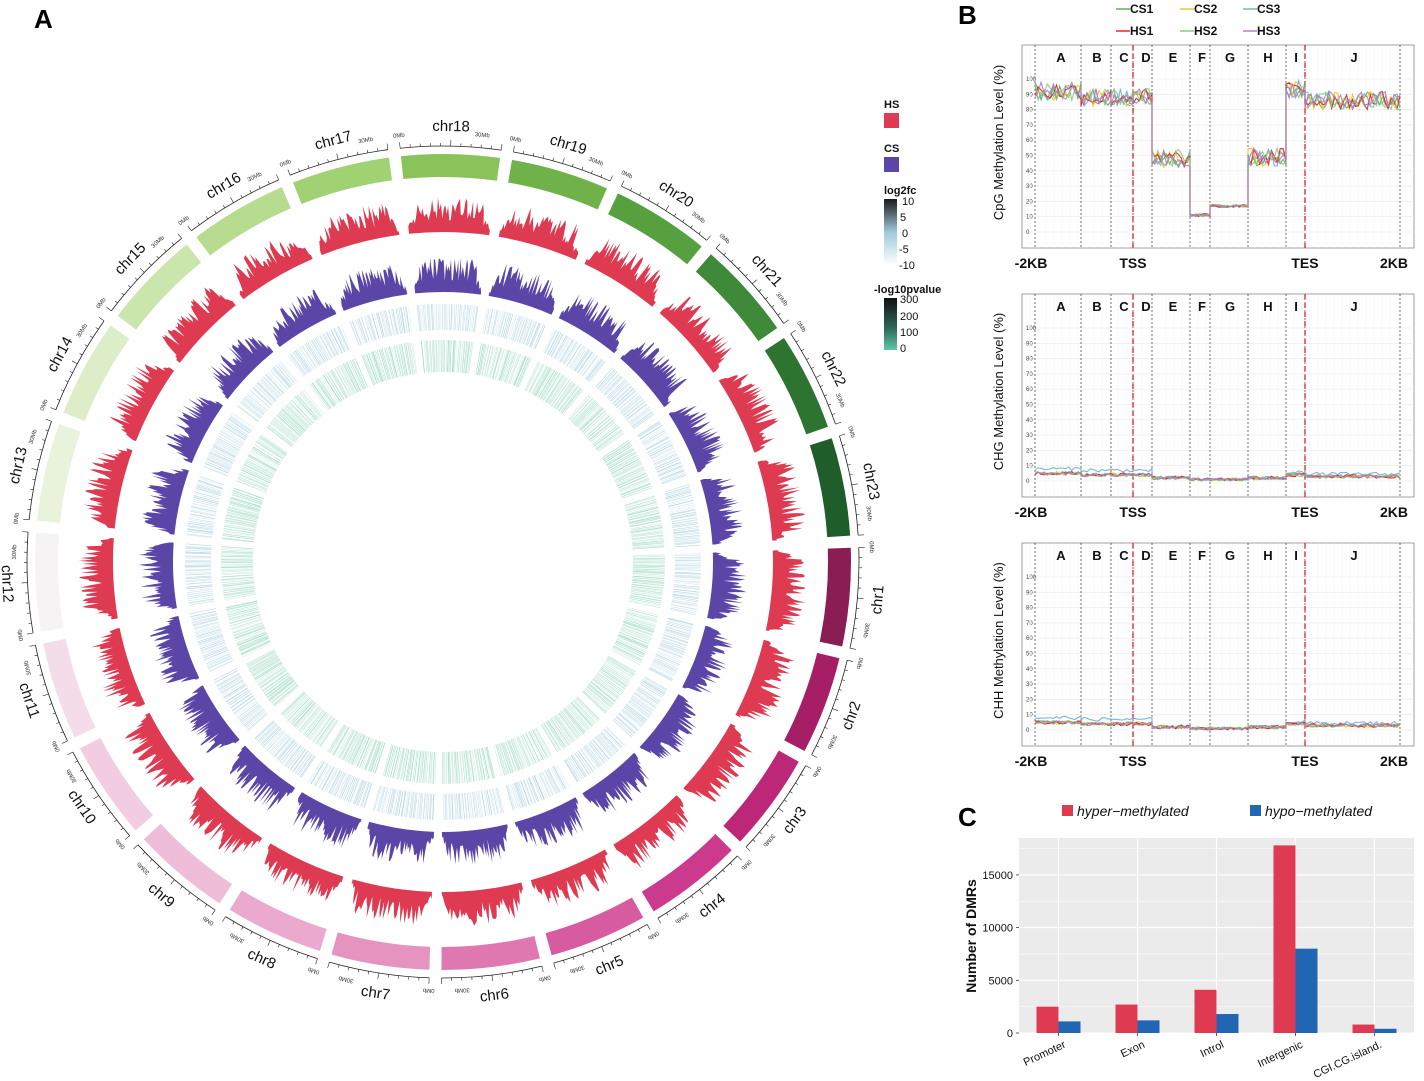 This screenshot has width=1424, height=1081. Describe the element at coordinates (1031, 512) in the screenshot. I see `x-tick-label: -2KB` at that location.